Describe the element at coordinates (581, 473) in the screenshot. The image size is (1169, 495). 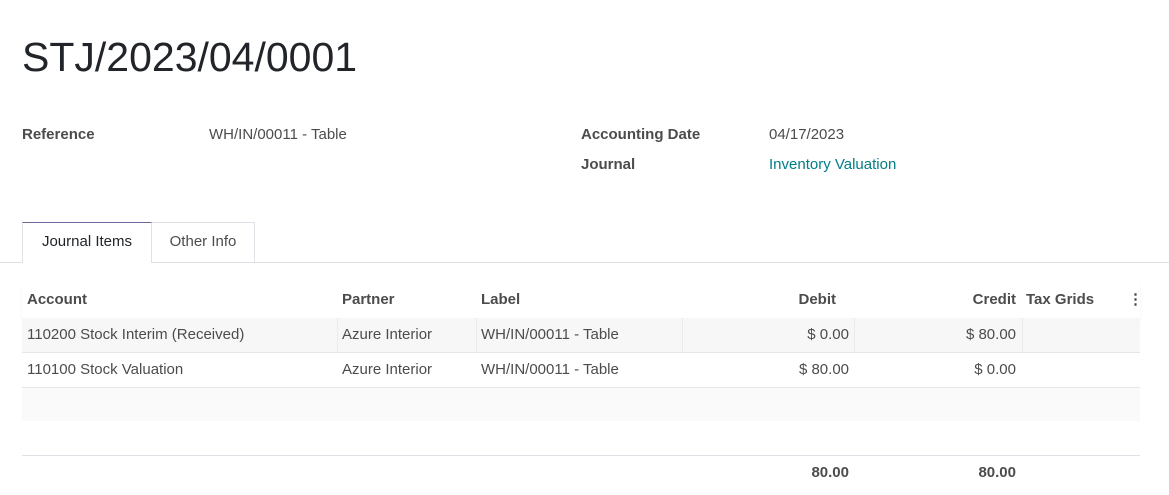
I see `table-footer-totals: 80.00 80.00` at that location.